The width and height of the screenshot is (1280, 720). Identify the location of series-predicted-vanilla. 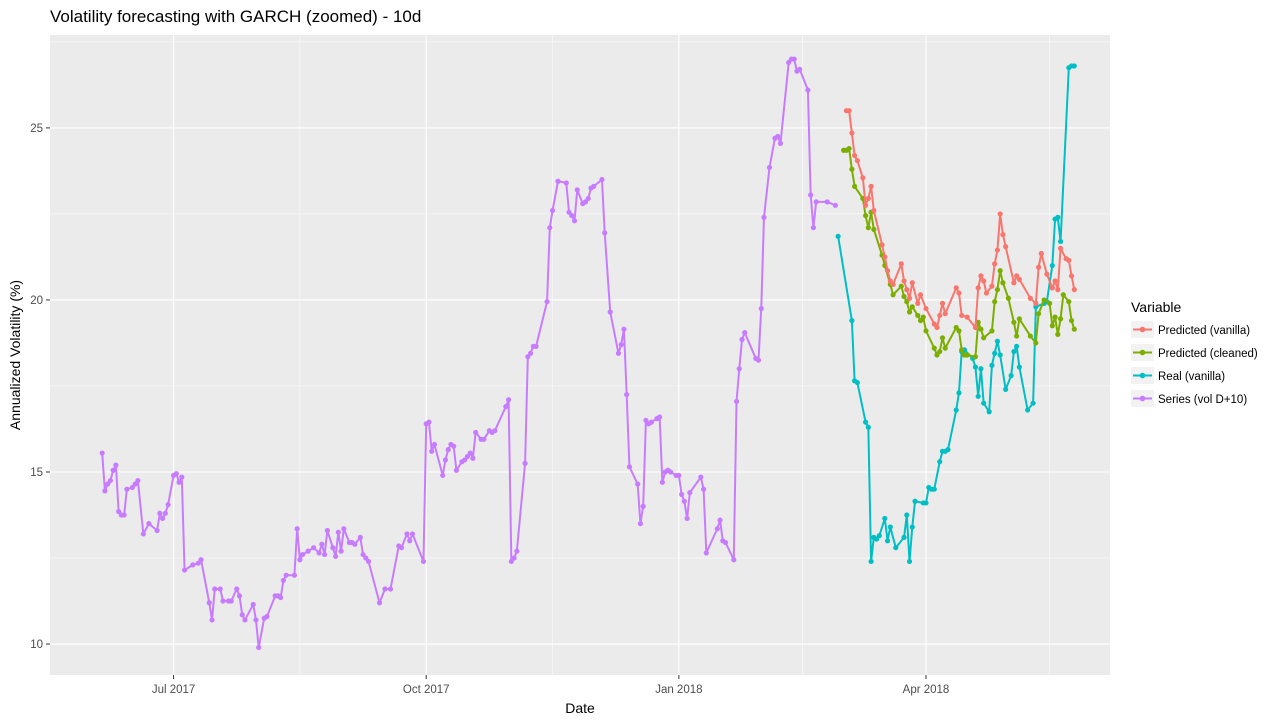
(960, 219).